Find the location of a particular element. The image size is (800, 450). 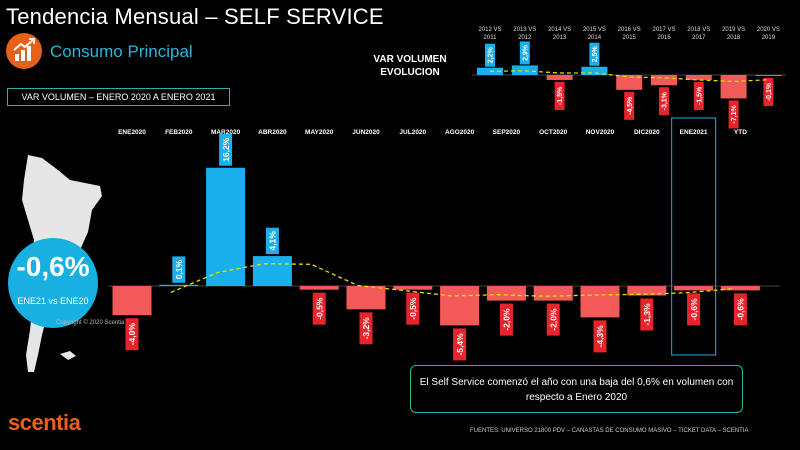

x-tick-label: MAY2020 is located at coordinates (319, 132).